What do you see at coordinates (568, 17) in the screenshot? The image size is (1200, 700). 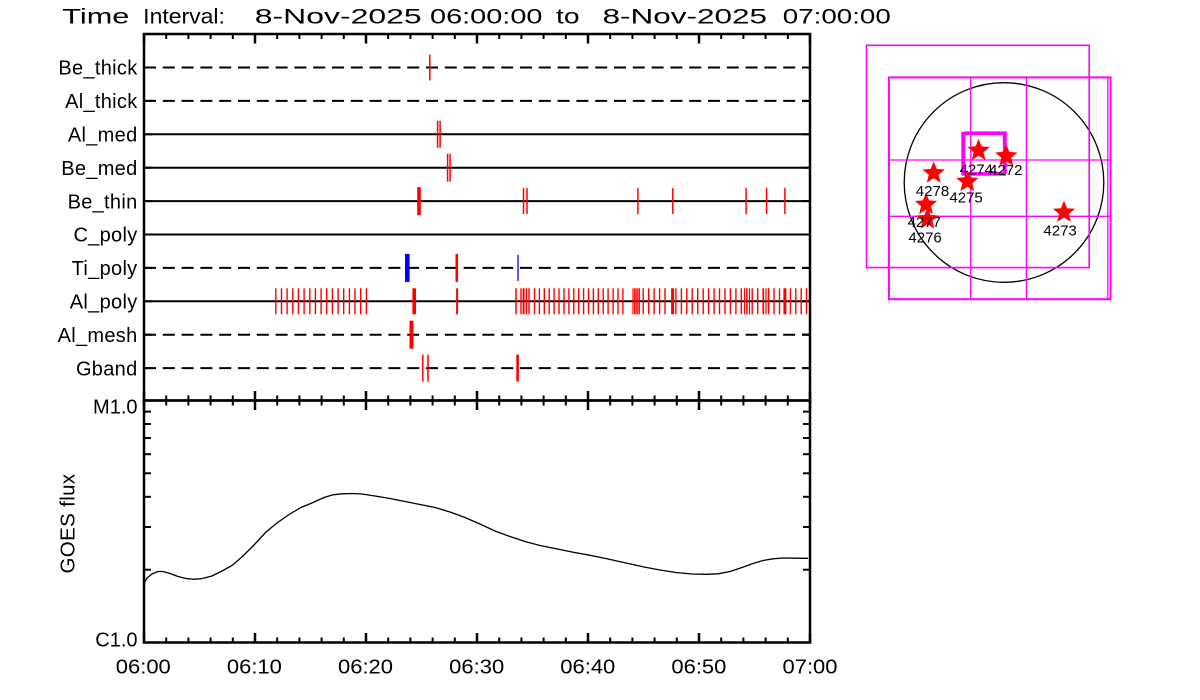 I see `svg-text: to` at bounding box center [568, 17].